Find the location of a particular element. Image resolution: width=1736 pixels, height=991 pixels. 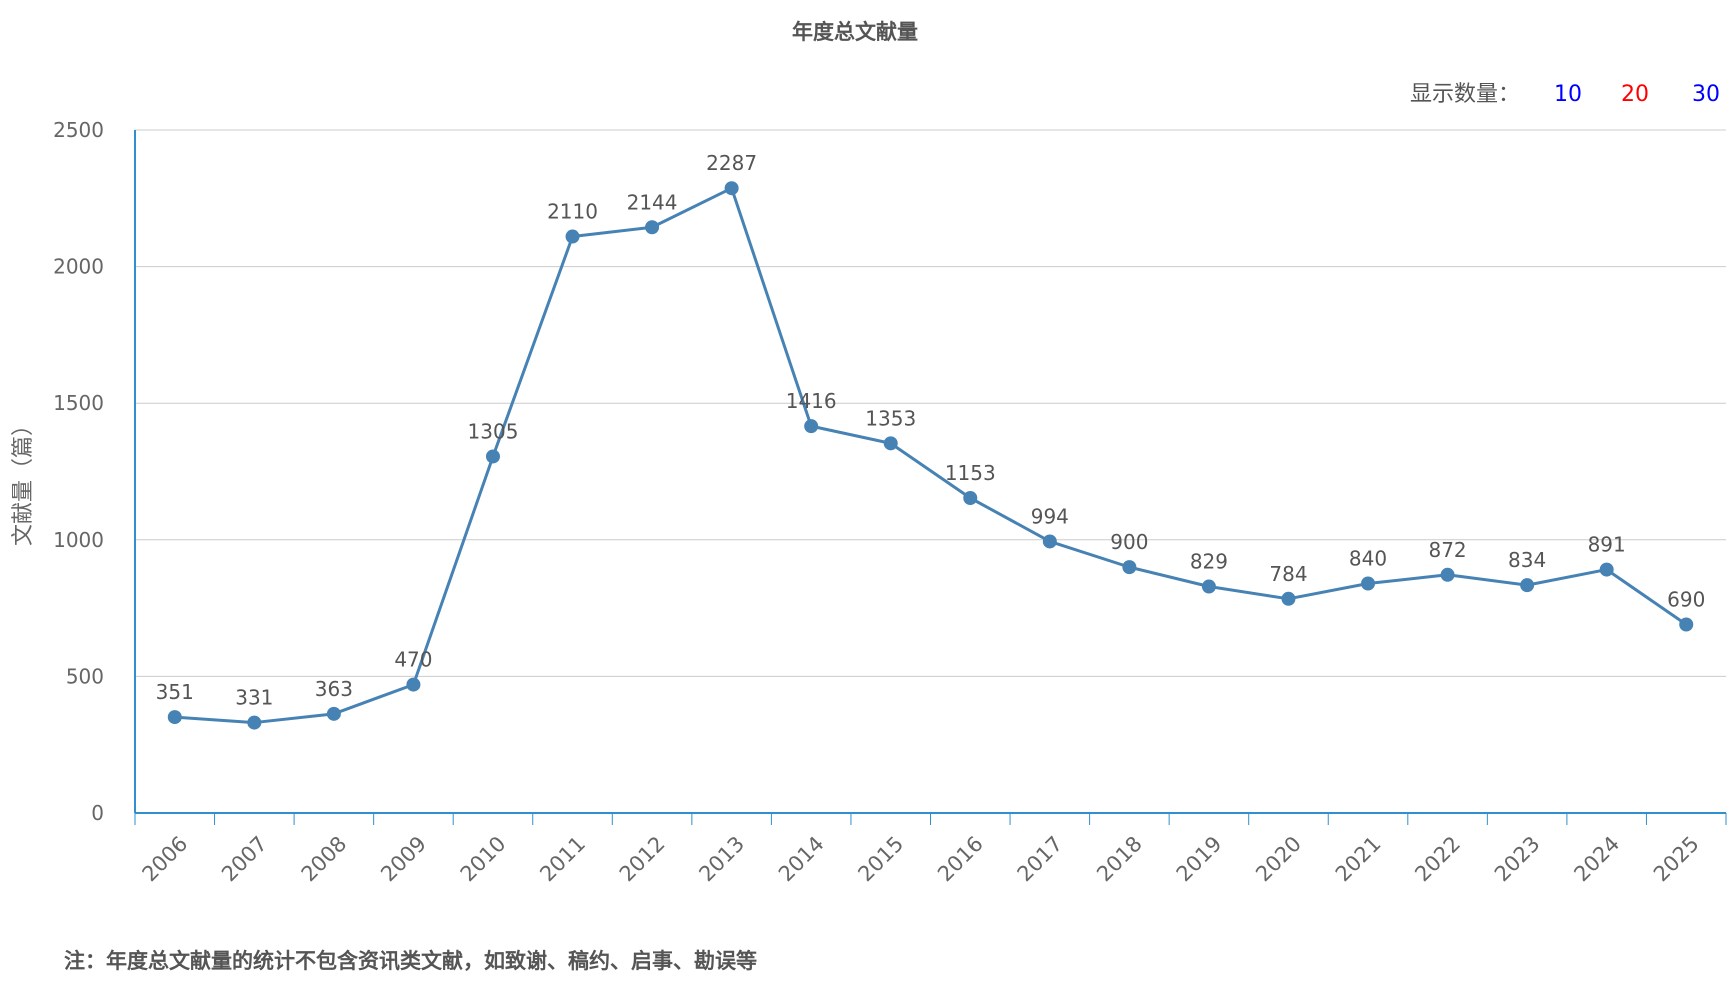

y-tick-label: 2000 is located at coordinates (78, 267).